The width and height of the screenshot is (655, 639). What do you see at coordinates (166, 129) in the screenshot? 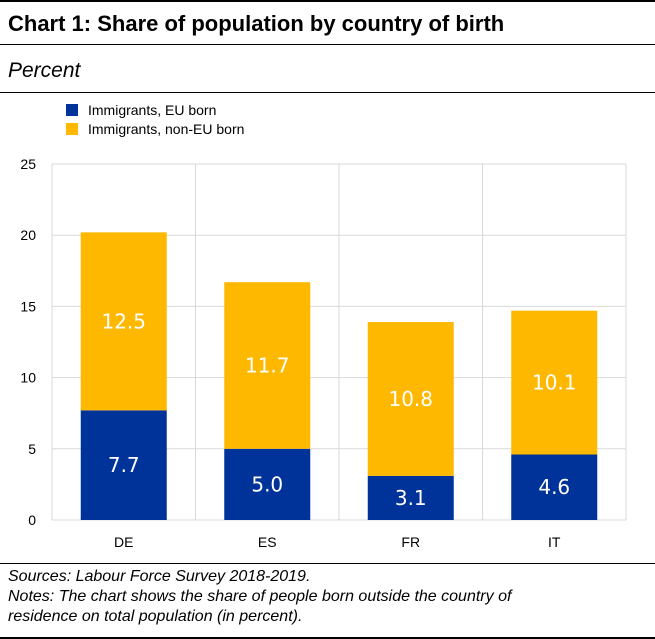
I see `legend-label-2: Immigrants, non-EU born` at bounding box center [166, 129].